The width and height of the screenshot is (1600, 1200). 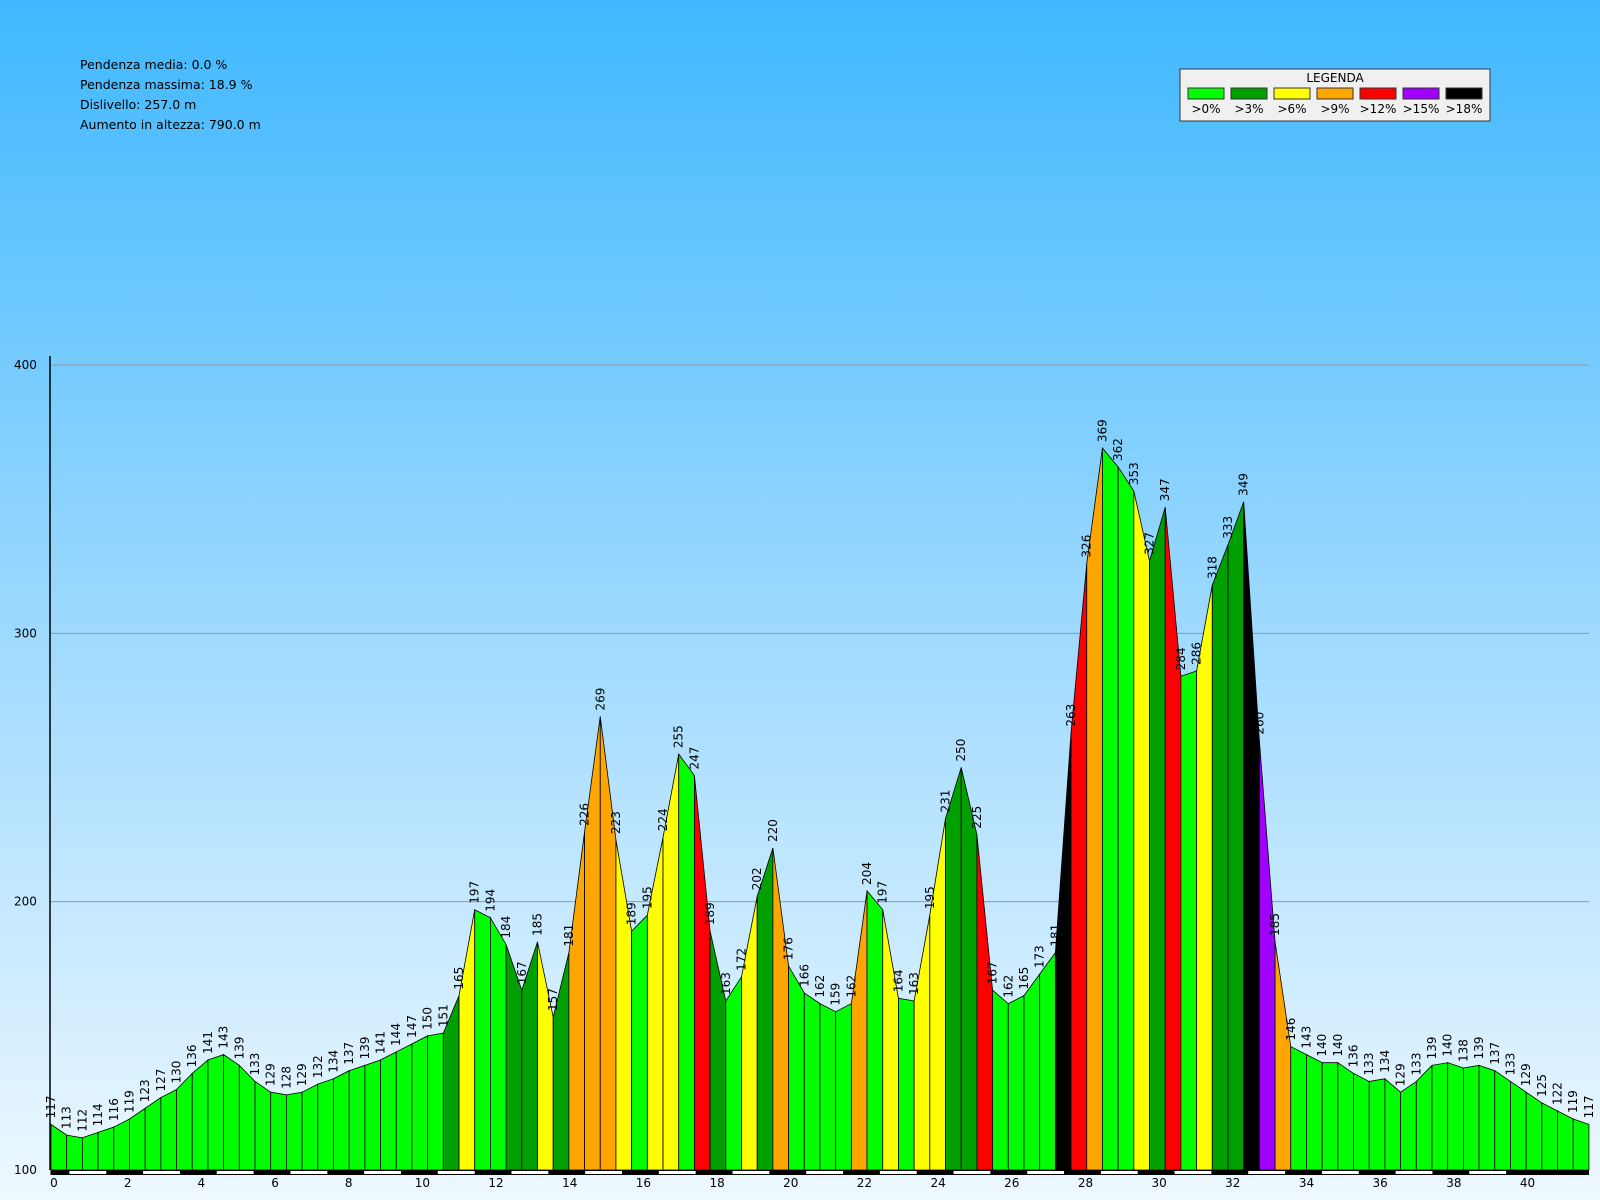 What do you see at coordinates (694, 758) in the screenshot?
I see `value-label: 247` at bounding box center [694, 758].